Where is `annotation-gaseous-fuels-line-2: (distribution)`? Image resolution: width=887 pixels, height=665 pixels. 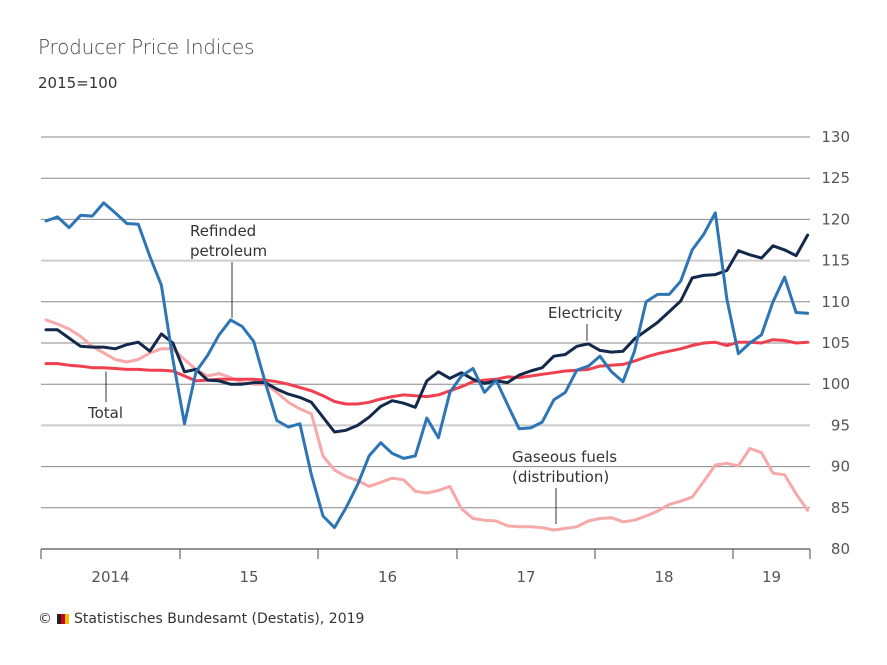 annotation-gaseous-fuels-line-2: (distribution) is located at coordinates (560, 477).